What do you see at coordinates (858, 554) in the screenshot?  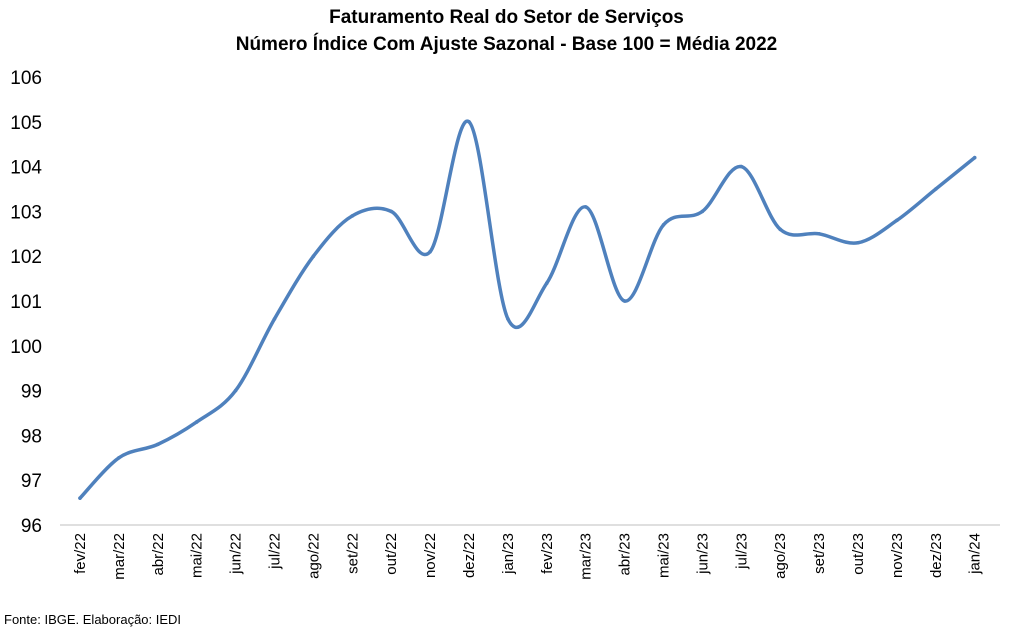 I see `x-tick-label: out/23` at bounding box center [858, 554].